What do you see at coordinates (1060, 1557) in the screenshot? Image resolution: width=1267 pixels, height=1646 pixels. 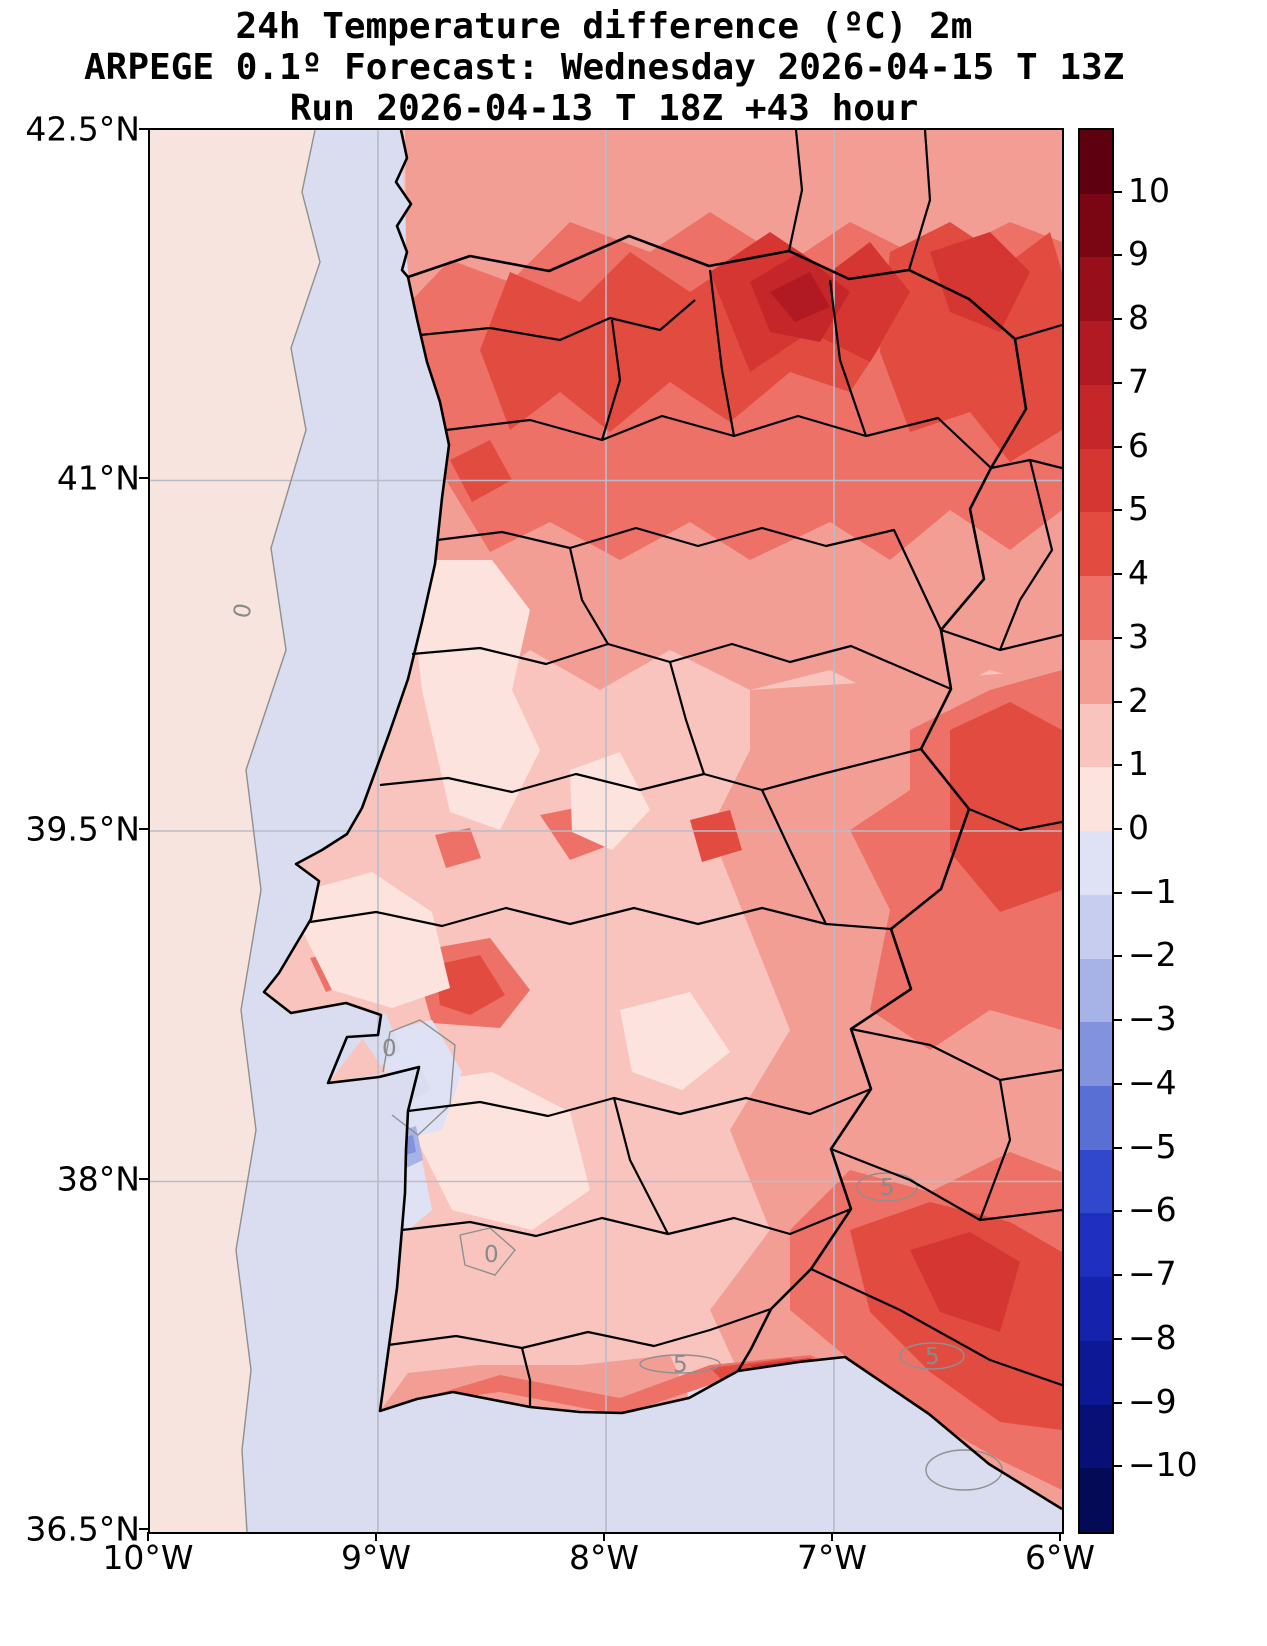 I see `x-tick-label-6w: 6°W` at bounding box center [1060, 1557].